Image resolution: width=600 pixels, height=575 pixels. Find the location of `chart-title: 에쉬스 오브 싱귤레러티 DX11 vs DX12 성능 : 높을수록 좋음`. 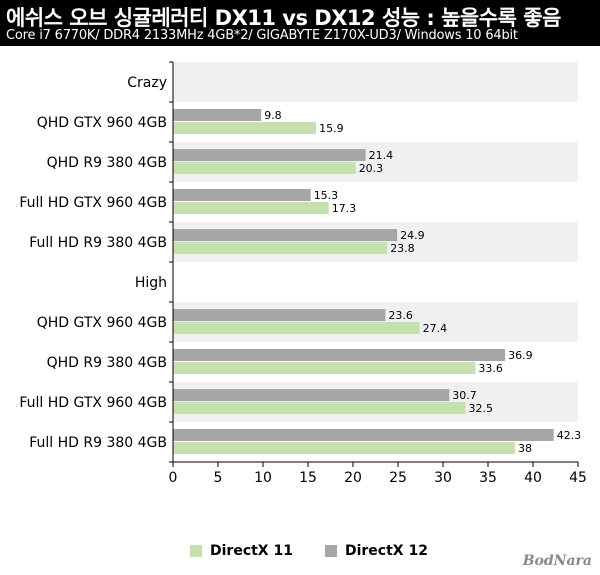

chart-title: 에쉬스 오브 싱귤레러티 DX11 vs DX12 성능 : 높을수록 좋음 is located at coordinates (283, 18).